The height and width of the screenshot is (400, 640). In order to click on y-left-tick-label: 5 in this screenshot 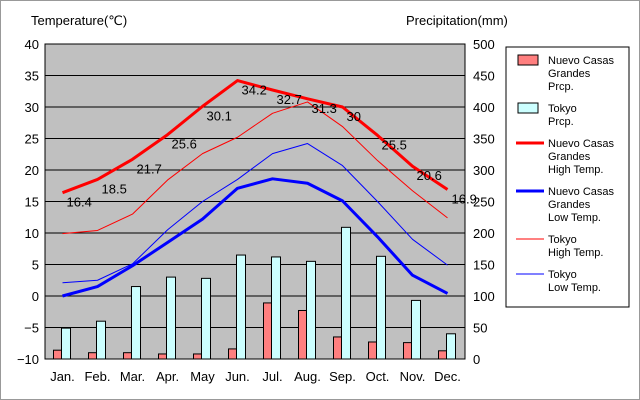, I will do `click(35, 265)`.